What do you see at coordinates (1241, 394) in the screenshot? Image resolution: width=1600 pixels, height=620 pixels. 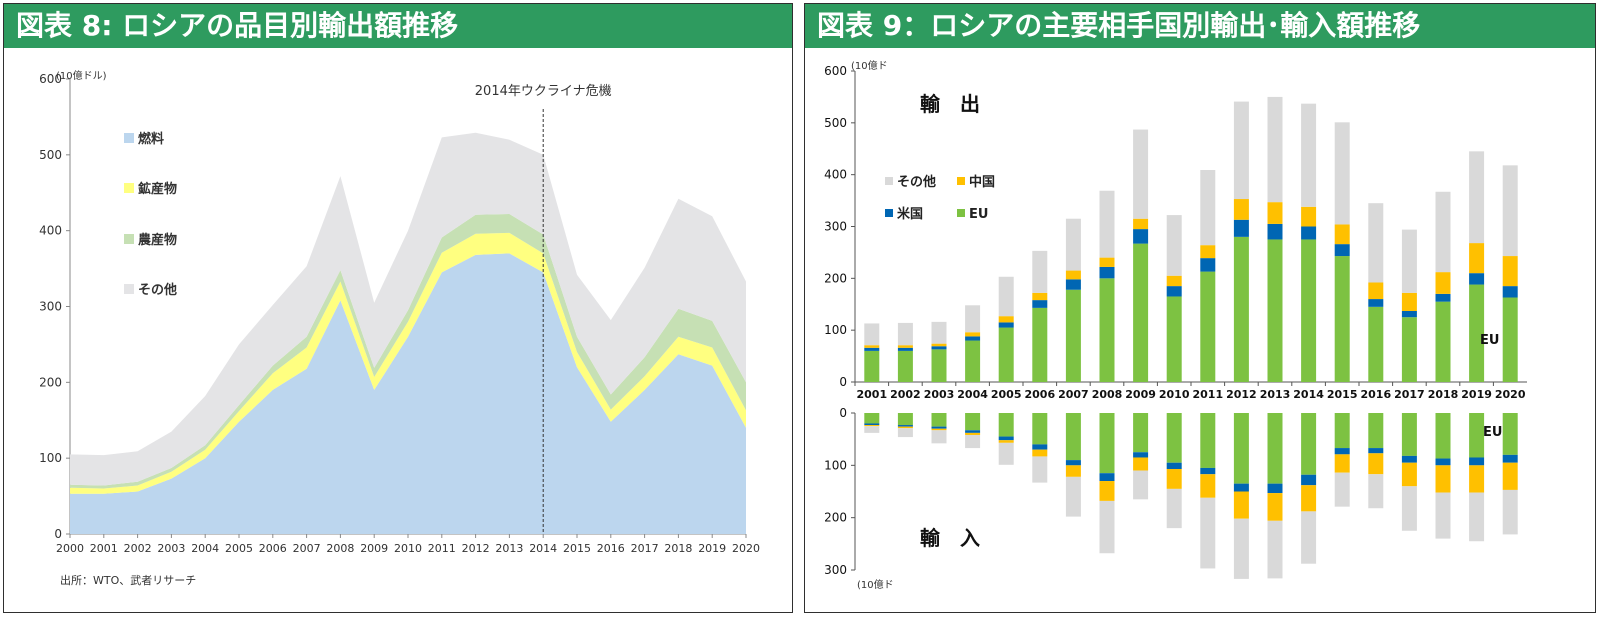 I see `x-tick-label: 2012` at bounding box center [1241, 394].